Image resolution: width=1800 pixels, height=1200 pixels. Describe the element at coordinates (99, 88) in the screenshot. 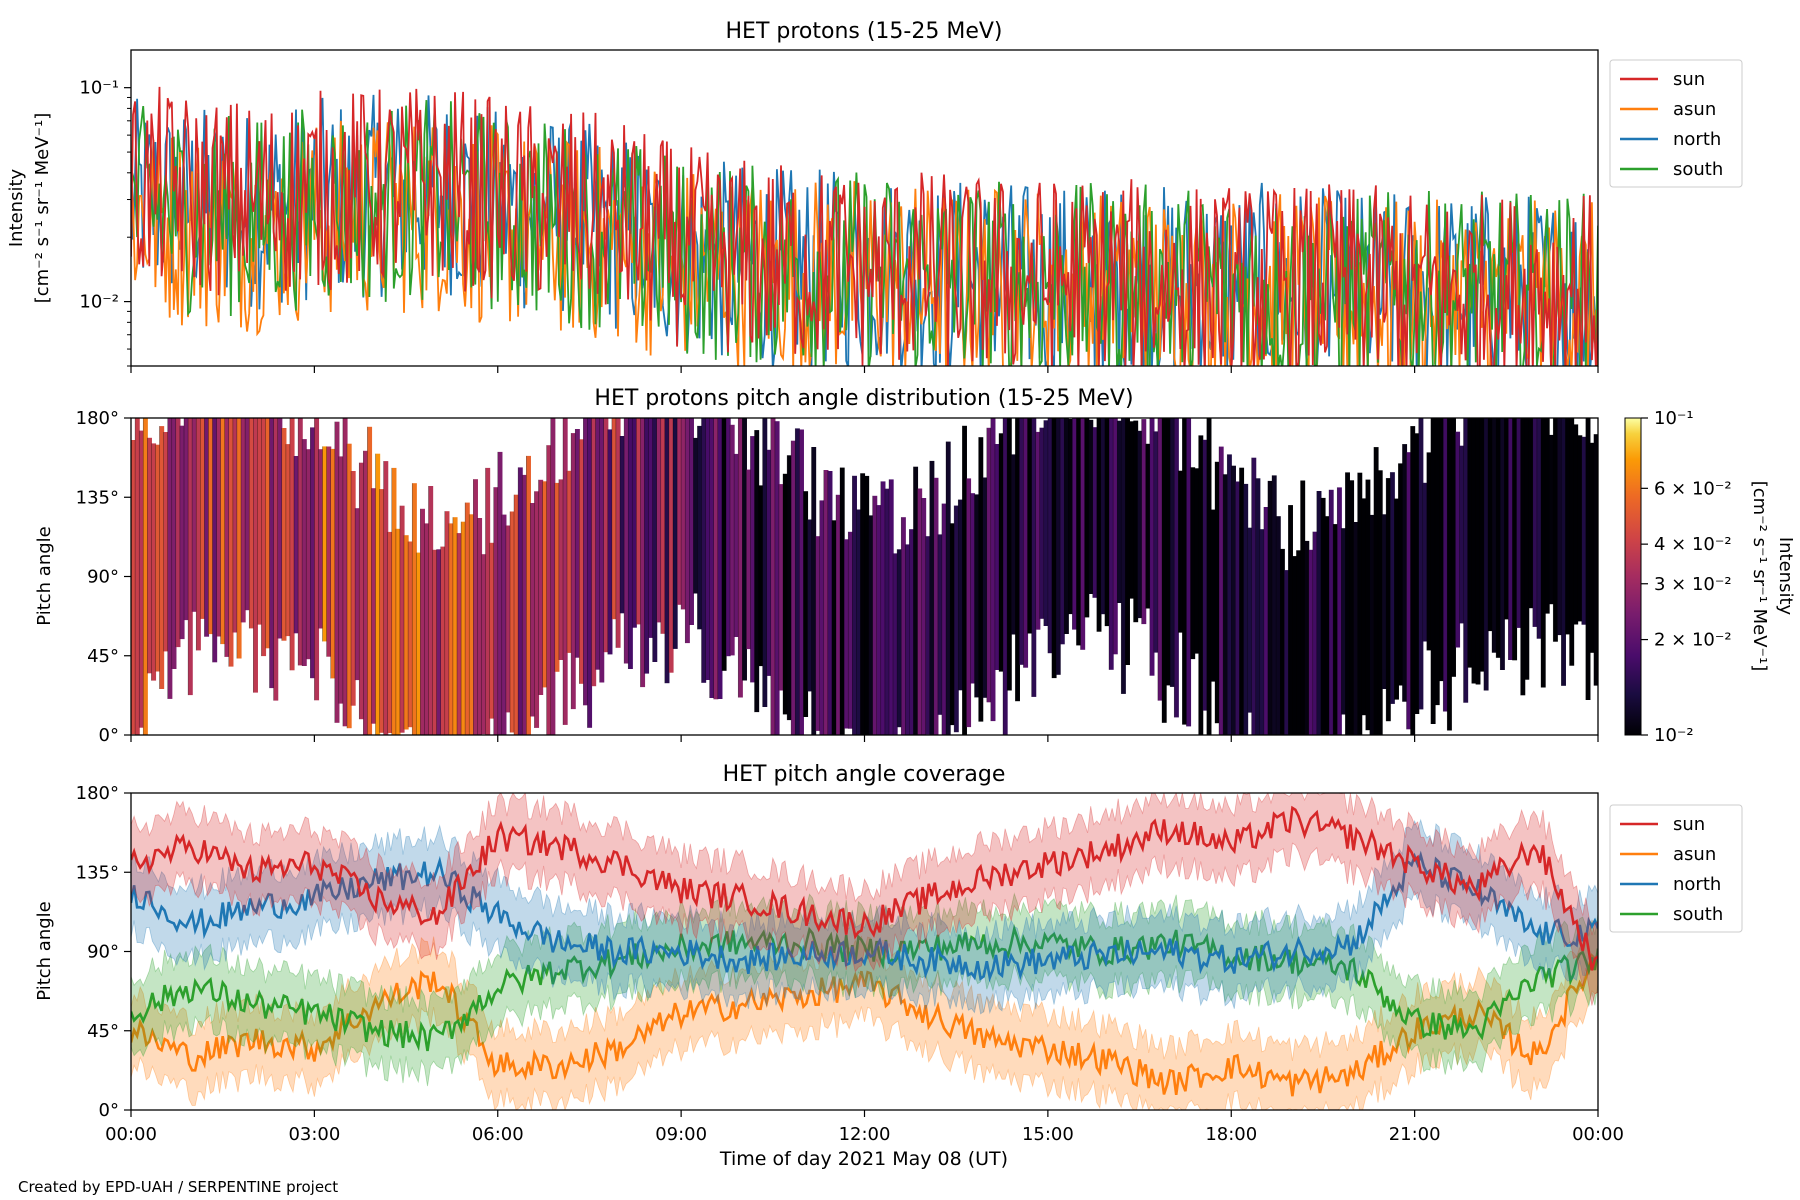

I see `y-tick-label: 10⁻¹` at that location.